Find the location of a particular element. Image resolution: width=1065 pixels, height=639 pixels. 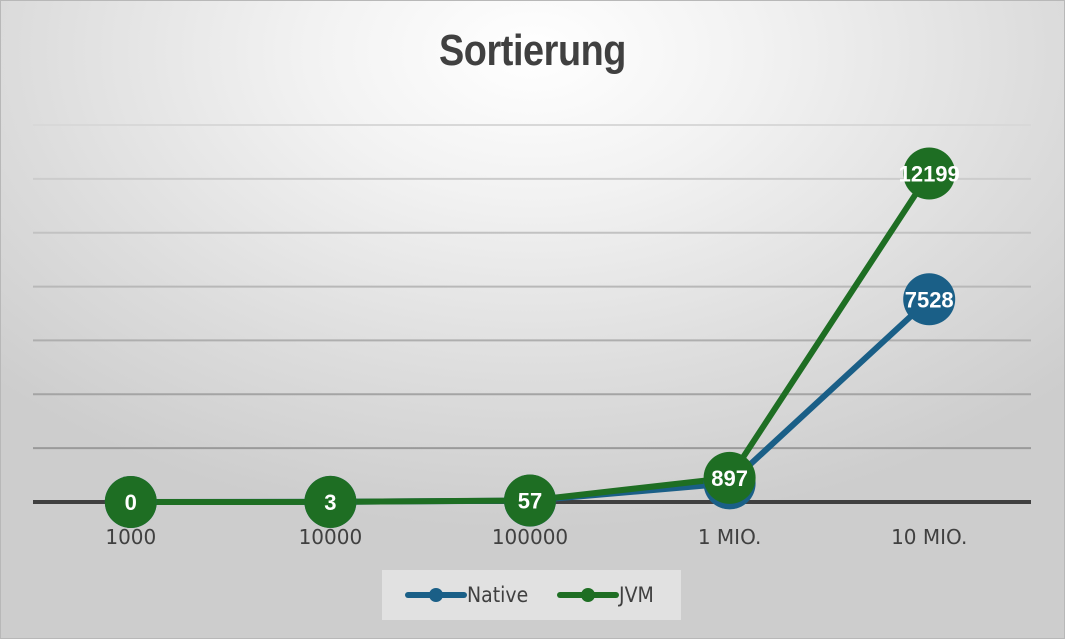

legend-item-jvm: JVM is located at coordinates (607, 595).